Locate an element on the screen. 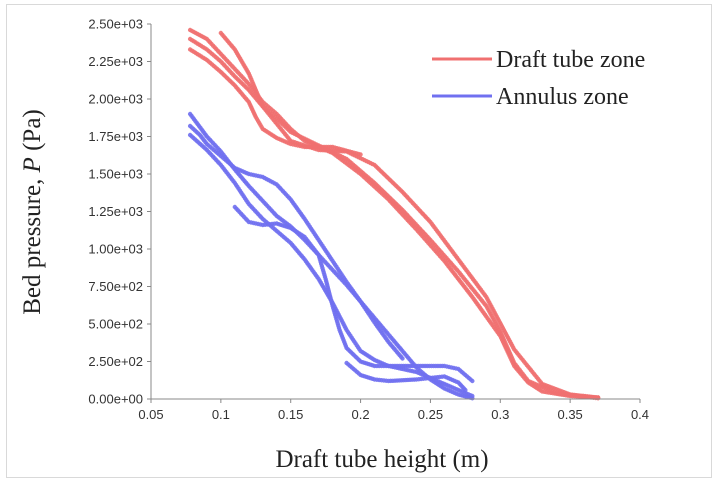  y-axis-title: Bed pressure, P (Pa) is located at coordinates (32, 212).